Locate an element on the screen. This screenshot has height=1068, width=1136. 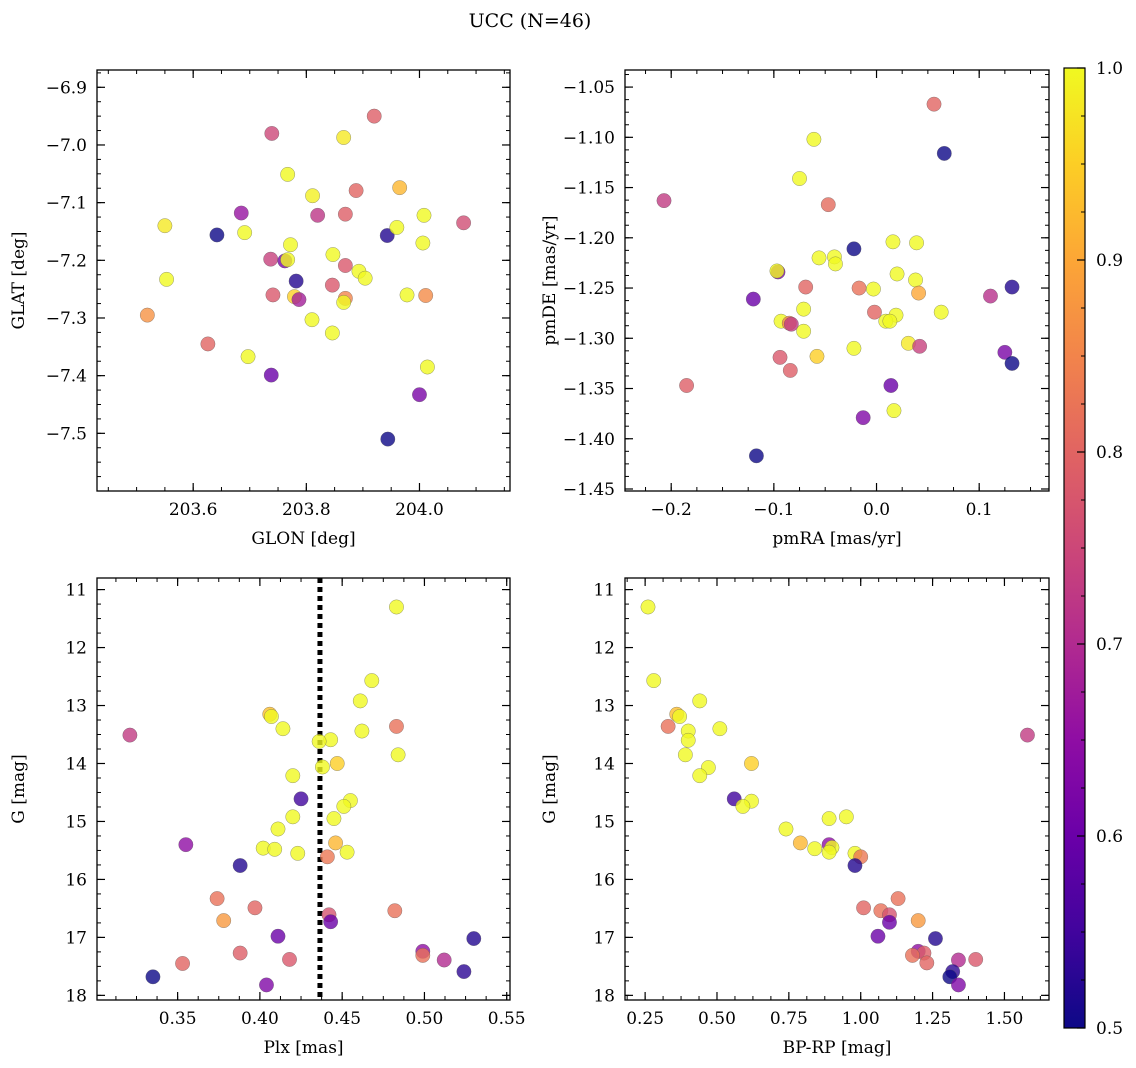
y-tick-label: 16 is located at coordinates (604, 880).